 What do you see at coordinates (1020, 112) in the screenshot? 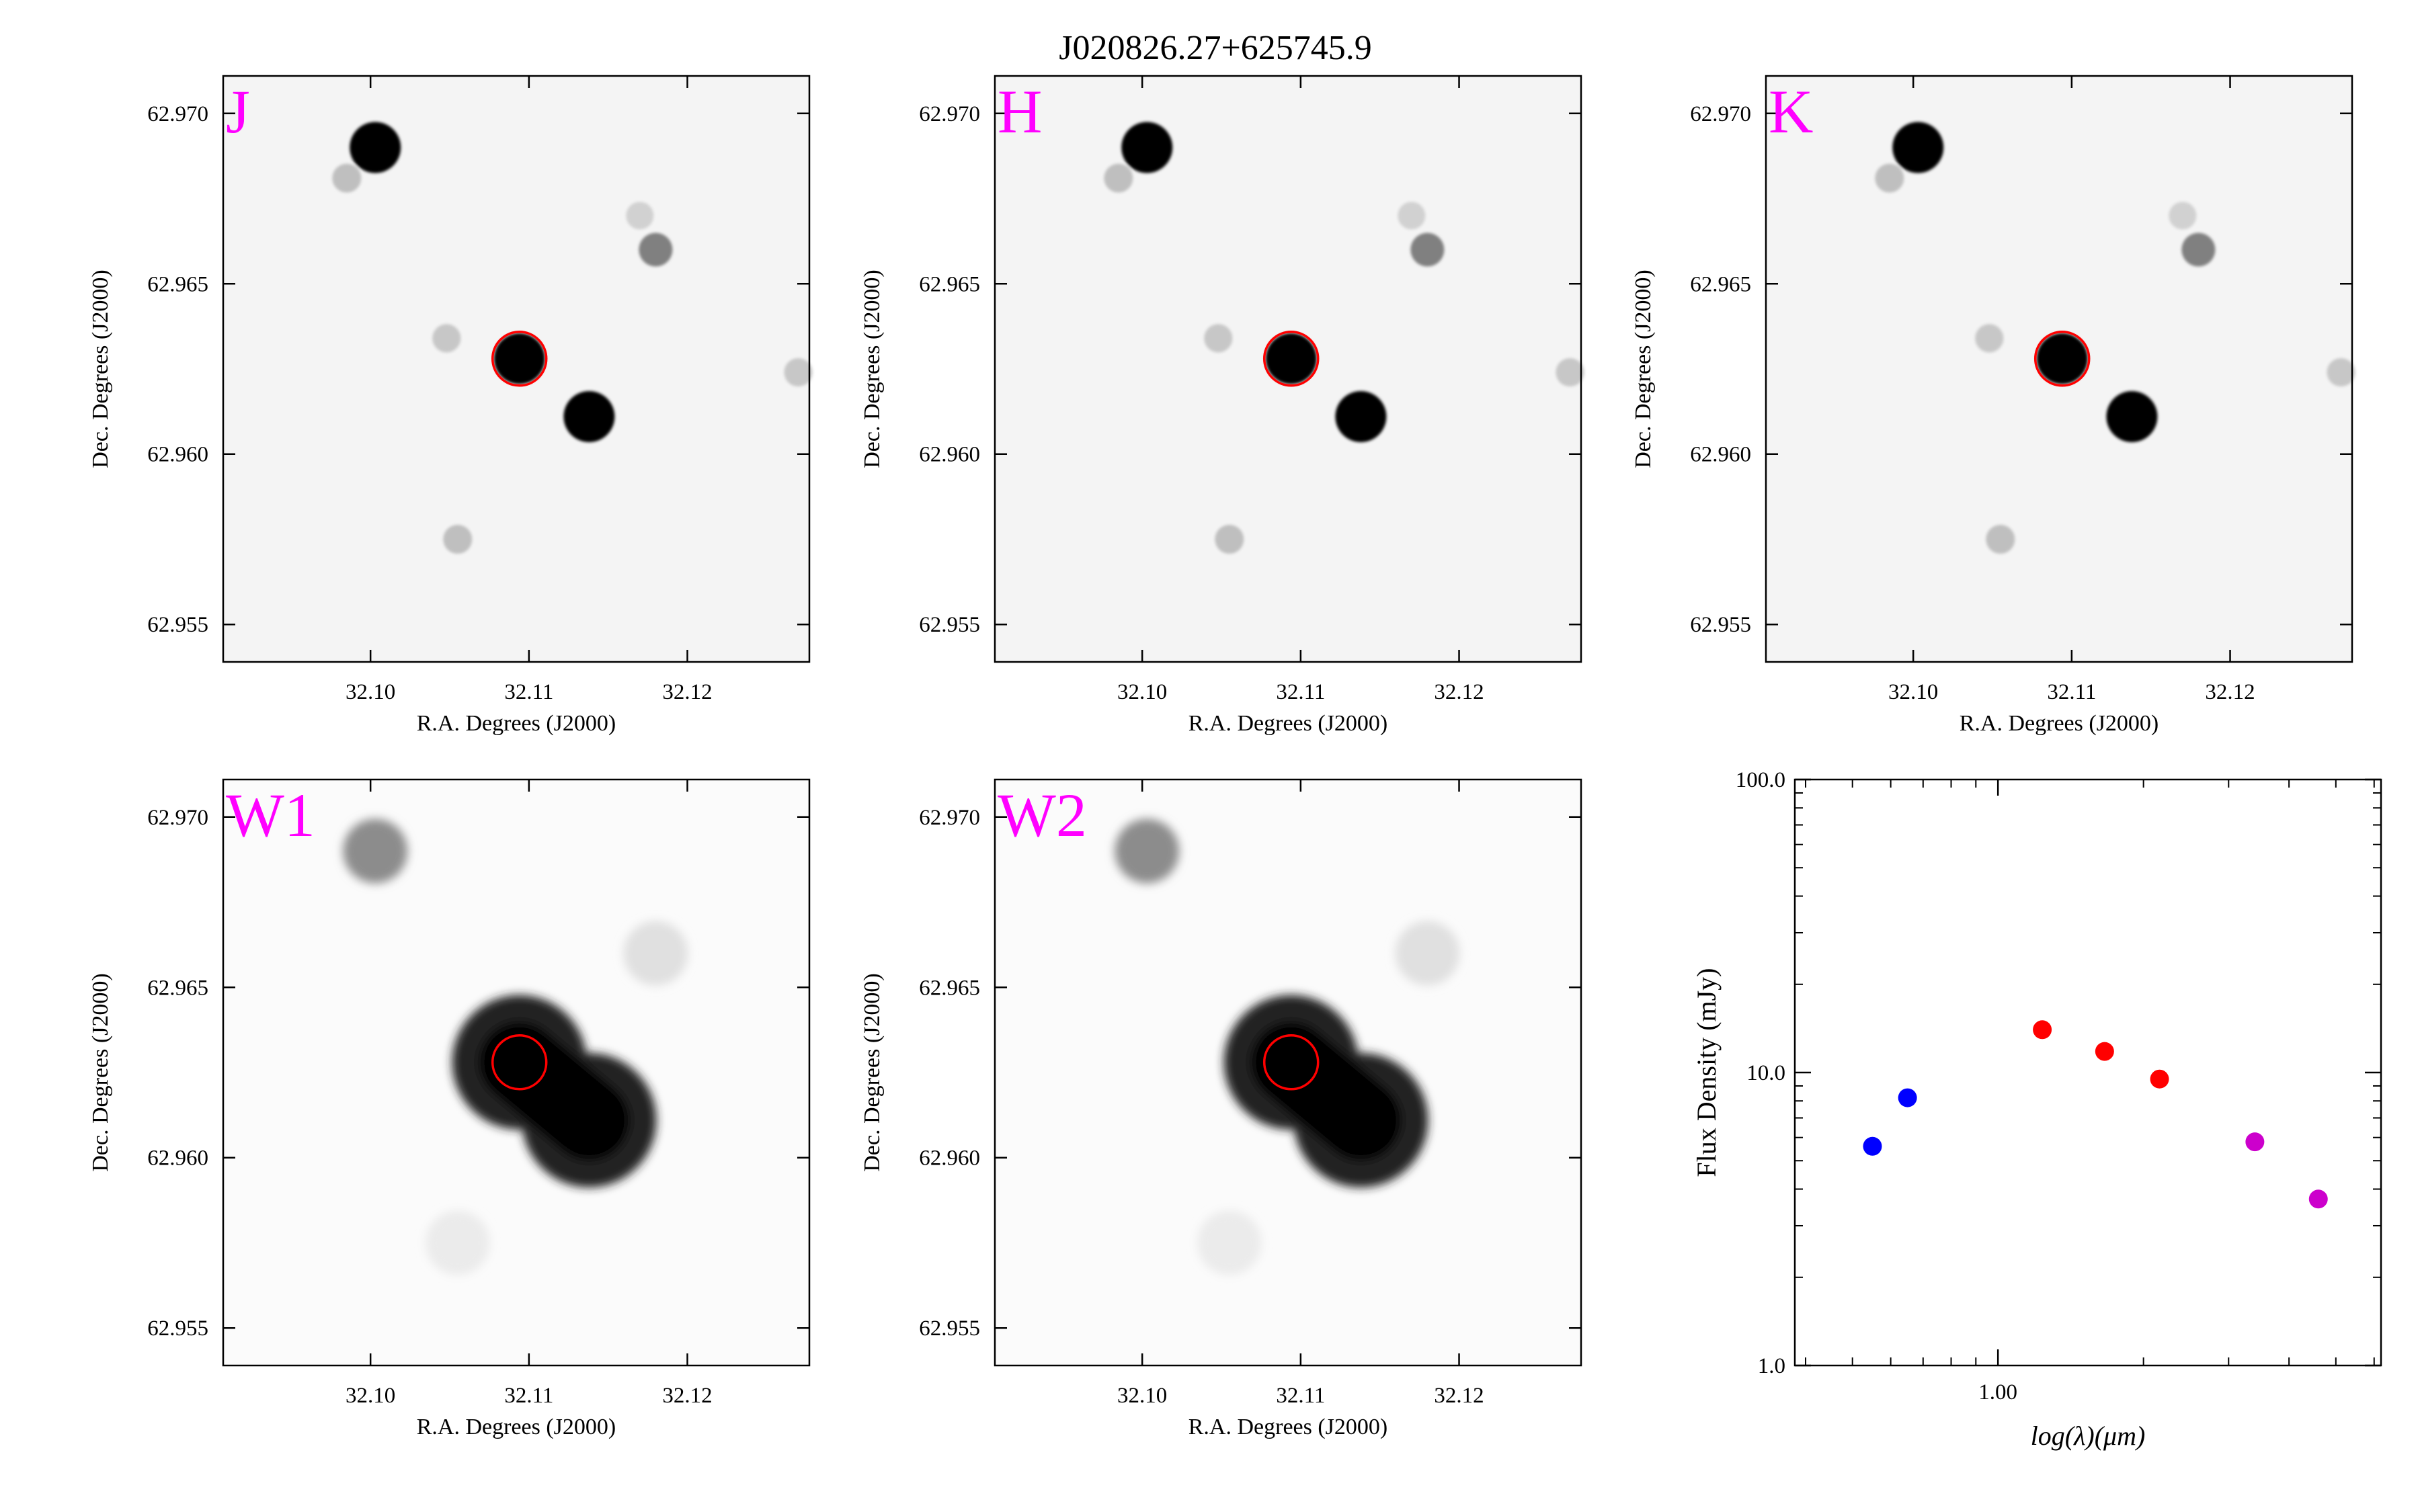
I see `band-label: H` at bounding box center [1020, 112].